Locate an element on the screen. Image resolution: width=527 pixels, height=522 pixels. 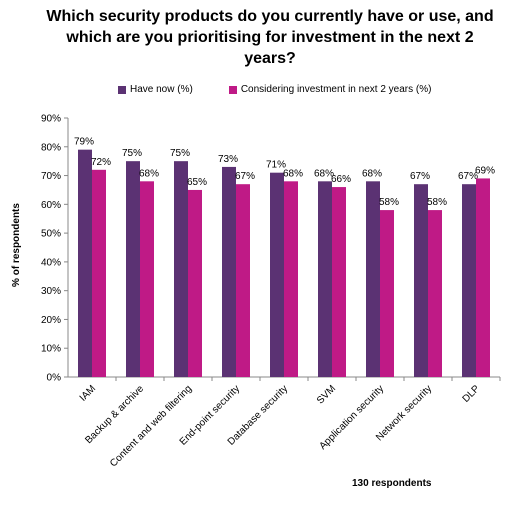
data-label-considering: 67% is located at coordinates (245, 176).